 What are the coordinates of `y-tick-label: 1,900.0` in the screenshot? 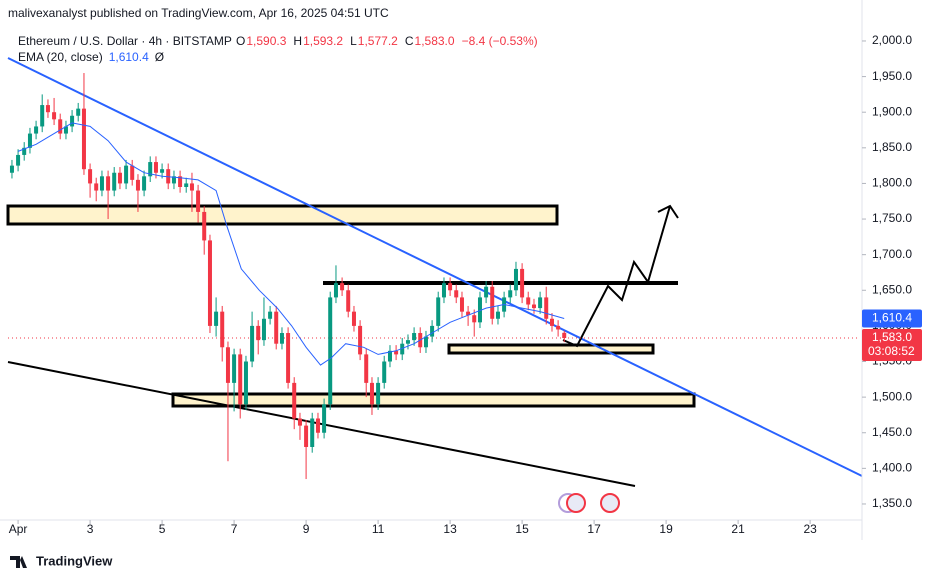 It's located at (892, 111).